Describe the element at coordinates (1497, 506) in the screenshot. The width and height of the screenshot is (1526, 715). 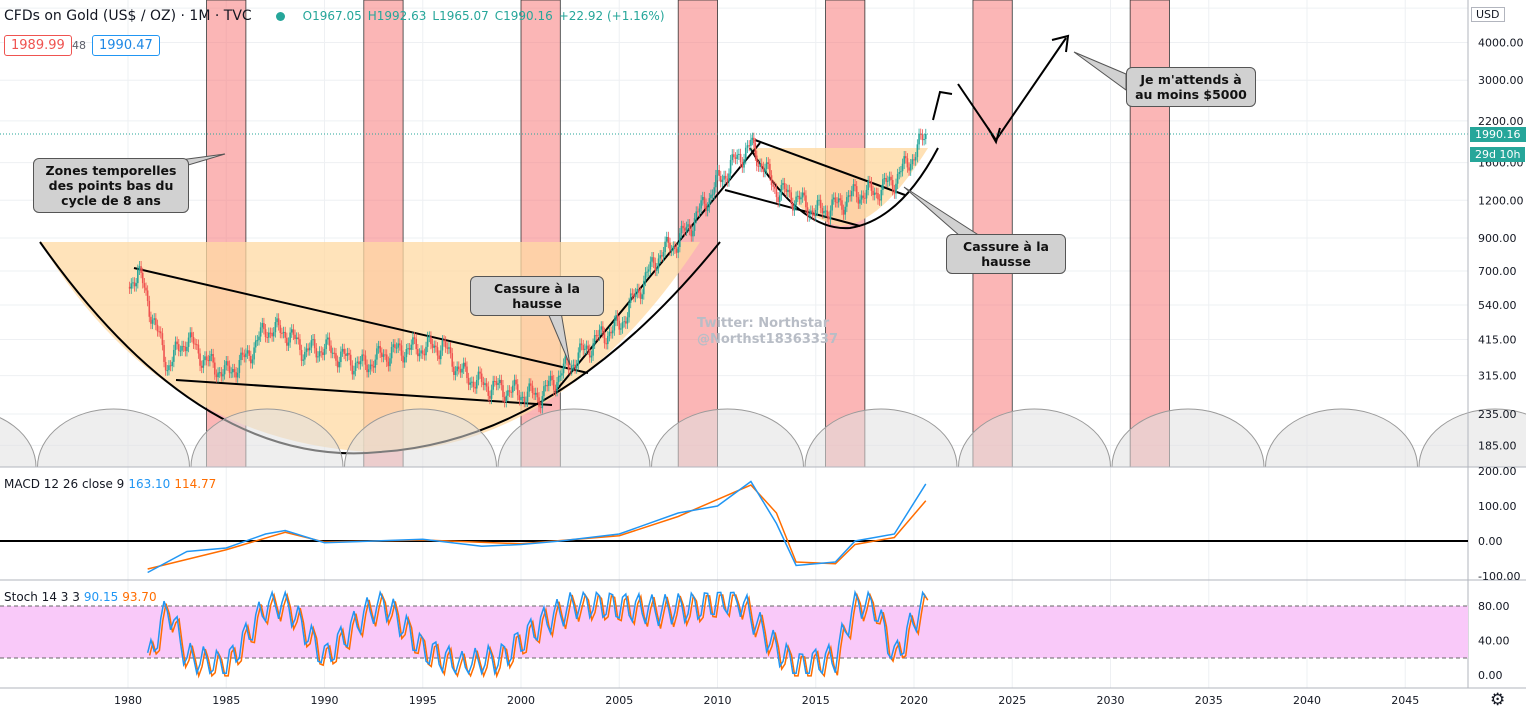
I see `macd-axis-label: 100.00` at that location.